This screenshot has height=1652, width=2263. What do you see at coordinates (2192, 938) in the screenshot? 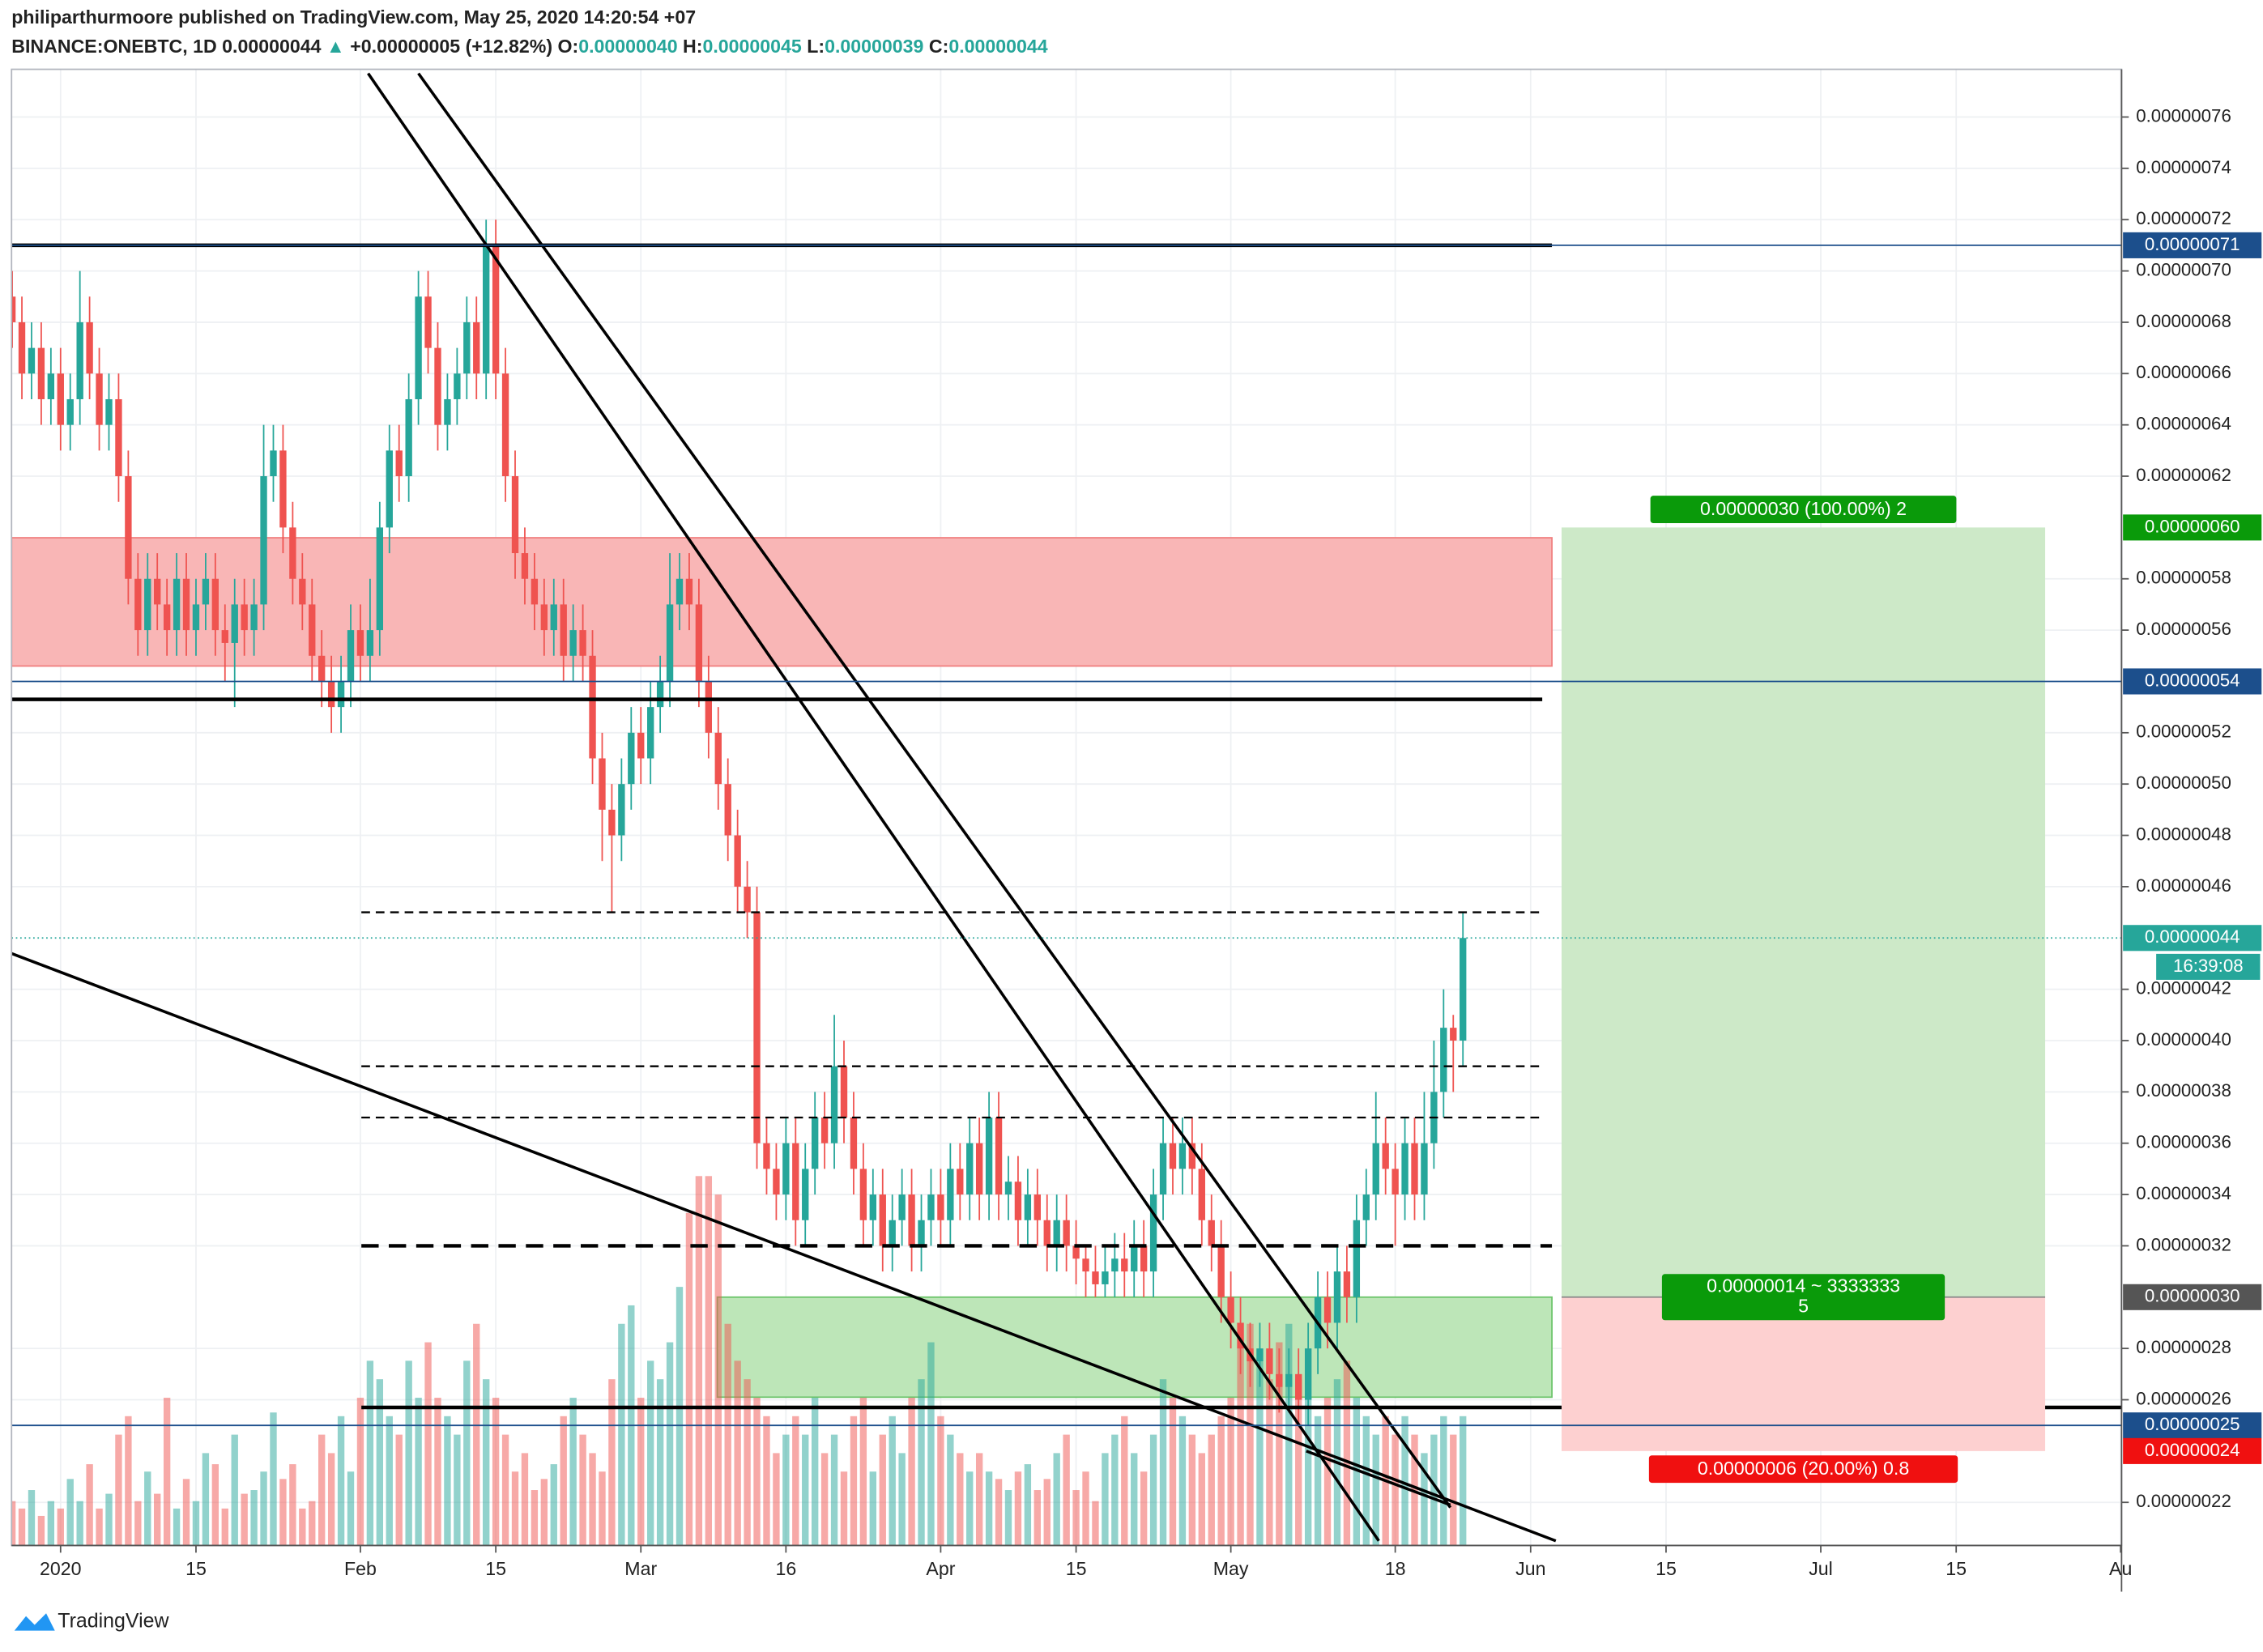
I see `last-price-label-box` at bounding box center [2192, 938].